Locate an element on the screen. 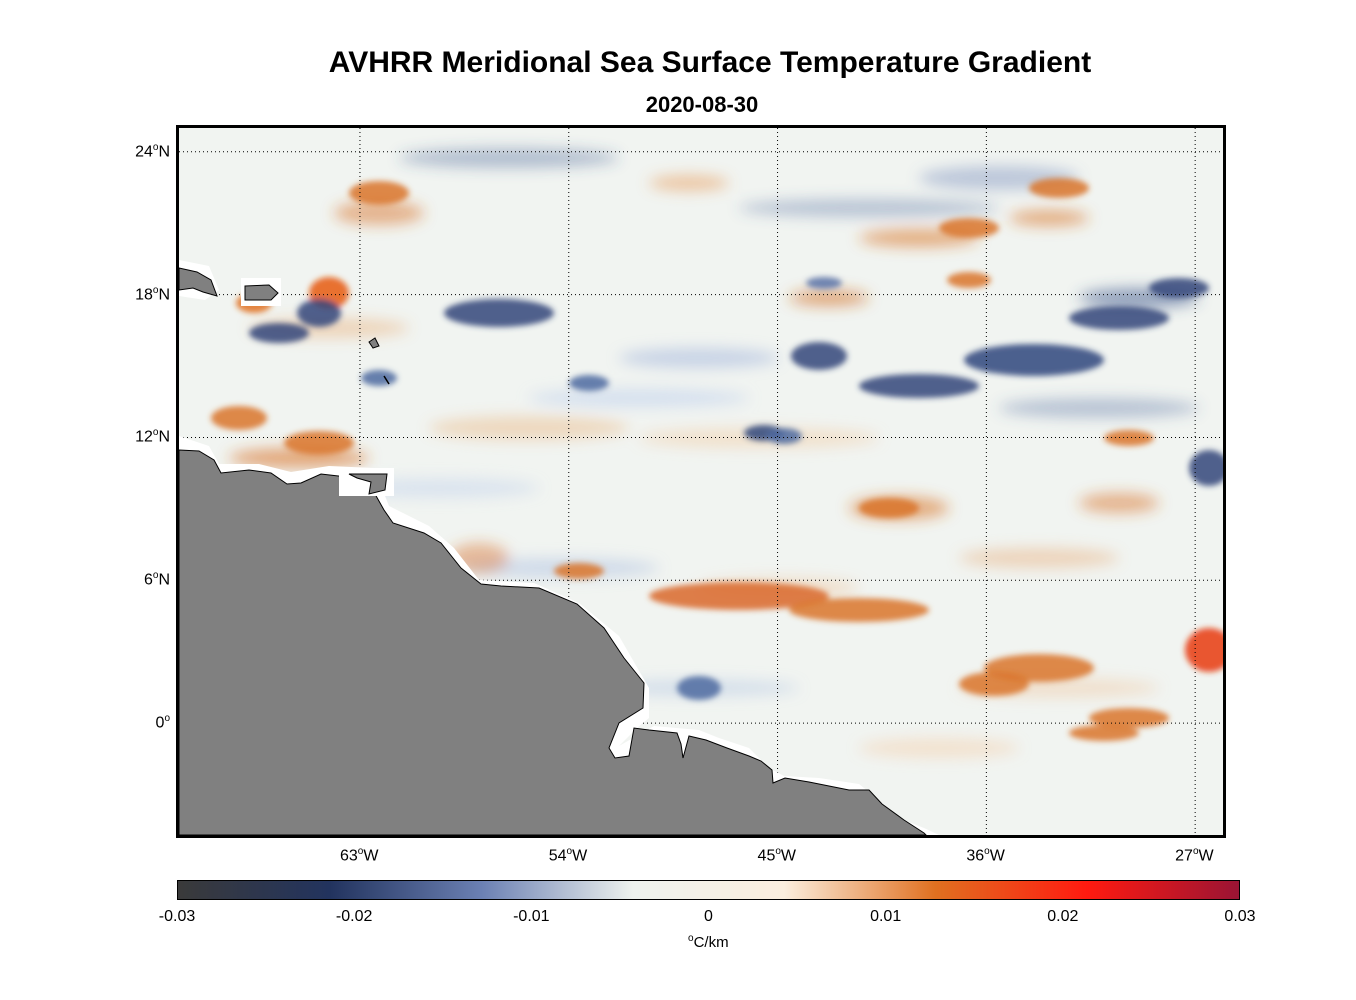  colorbar-unit: oC/km is located at coordinates (708, 942).